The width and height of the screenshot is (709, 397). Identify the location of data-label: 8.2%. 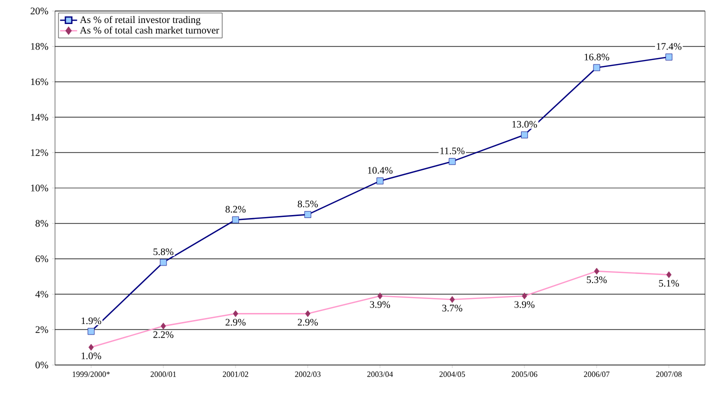
(236, 209).